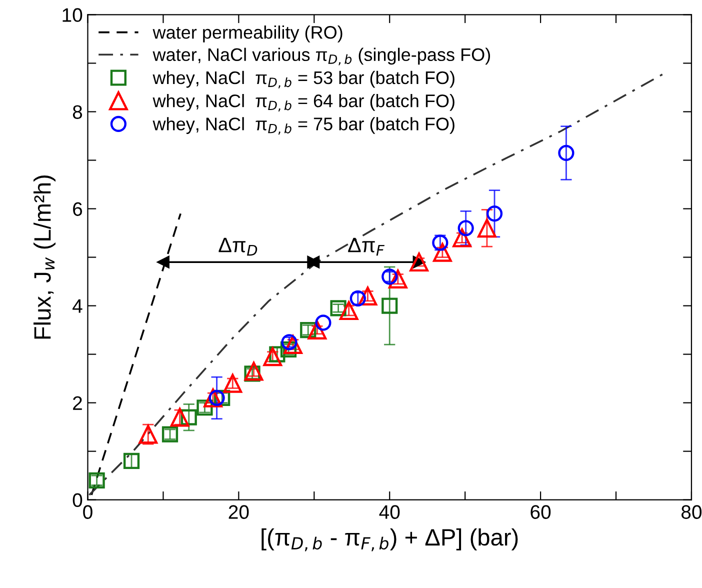 This screenshot has width=702, height=588. I want to click on x-tick-label: 60, so click(540, 512).